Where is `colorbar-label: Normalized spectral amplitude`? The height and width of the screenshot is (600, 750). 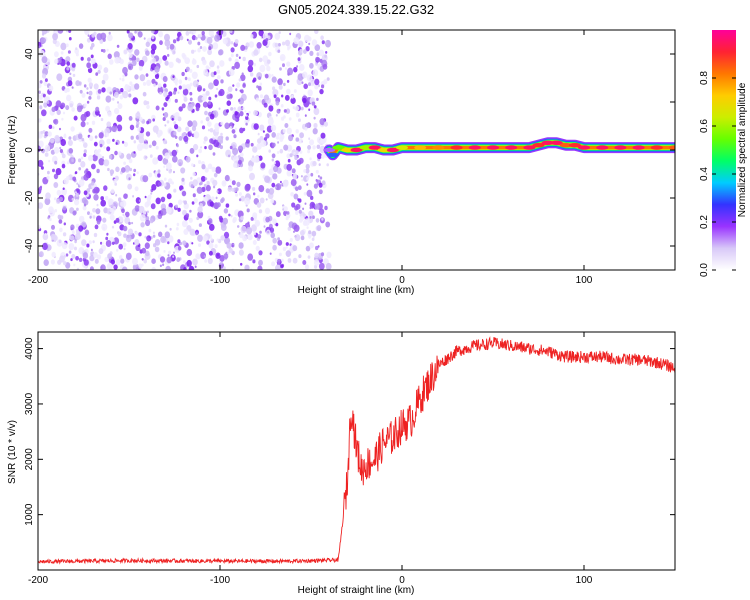
colorbar-label: Normalized spectral amplitude is located at coordinates (742, 149).